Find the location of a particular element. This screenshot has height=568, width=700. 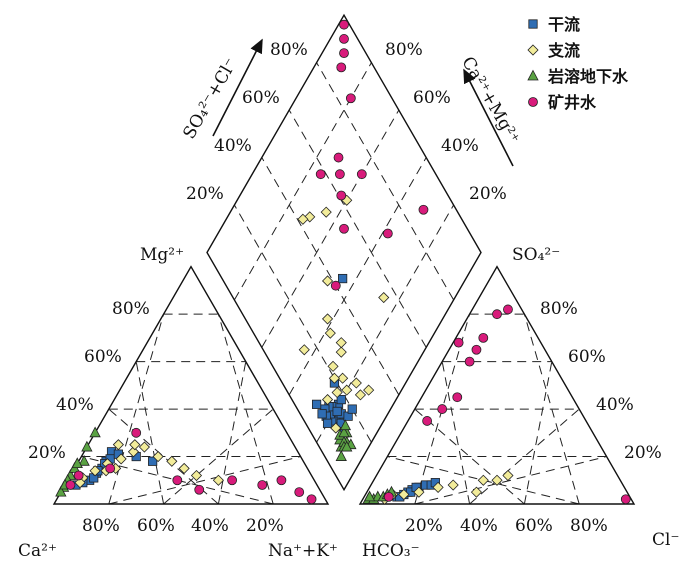

cation-left-tick: 80% is located at coordinates (131, 309).